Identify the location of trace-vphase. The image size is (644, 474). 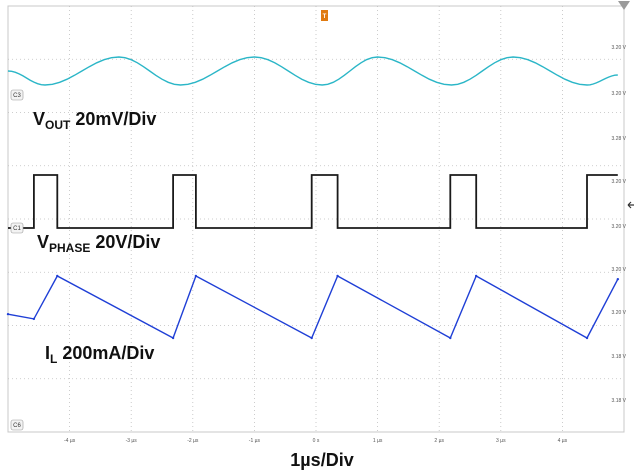
(313, 201).